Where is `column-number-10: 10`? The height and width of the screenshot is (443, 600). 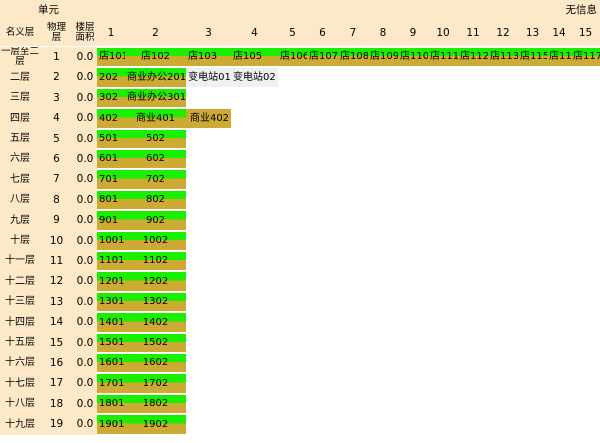 column-number-10: 10 is located at coordinates (443, 33).